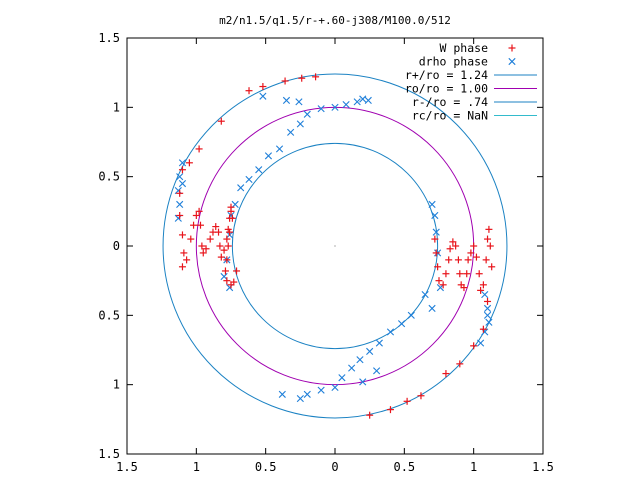  I want to click on reference-circle, so click(335, 246).